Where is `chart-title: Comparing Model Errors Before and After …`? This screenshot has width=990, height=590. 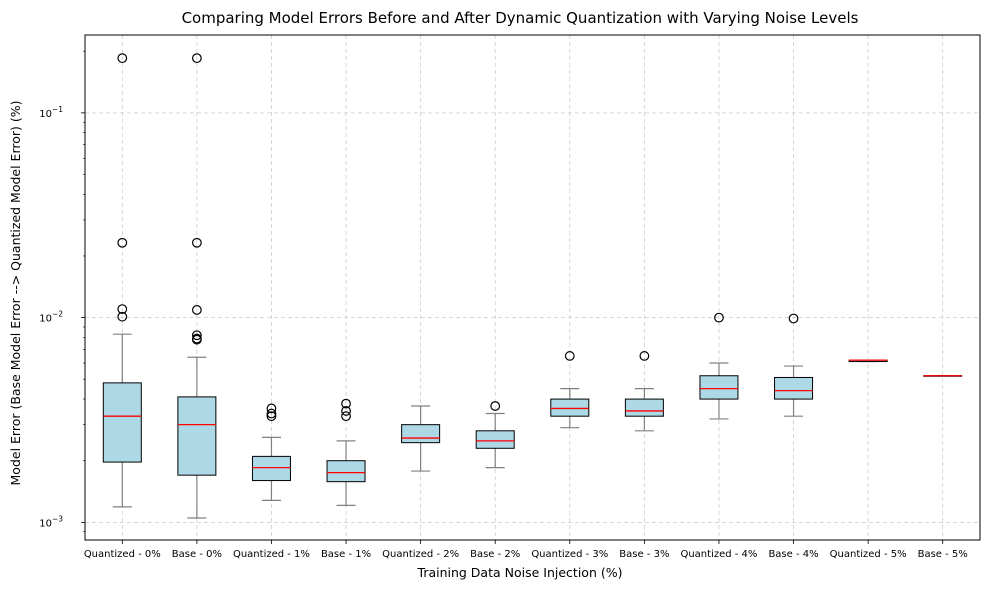
chart-title: Comparing Model Errors Before and After … is located at coordinates (520, 18).